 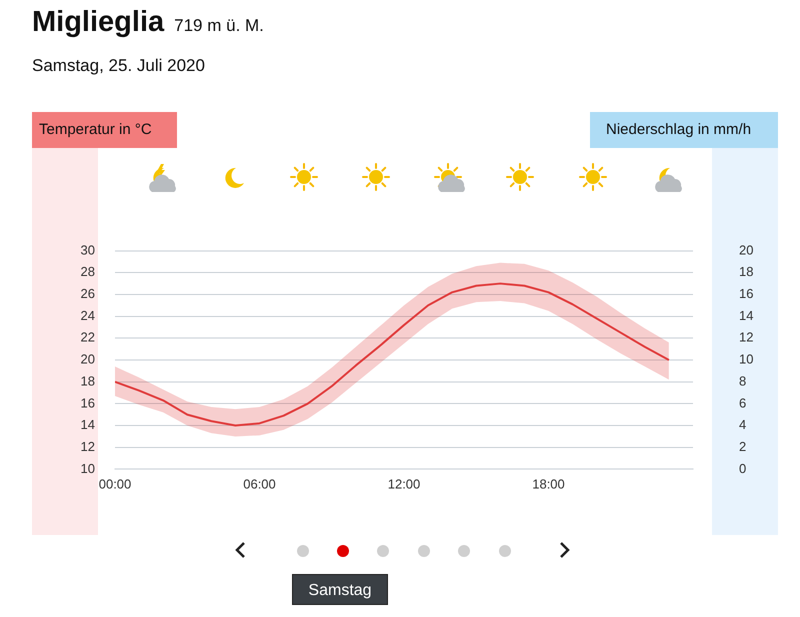 I want to click on y2-tick-label: 16, so click(x=746, y=294).